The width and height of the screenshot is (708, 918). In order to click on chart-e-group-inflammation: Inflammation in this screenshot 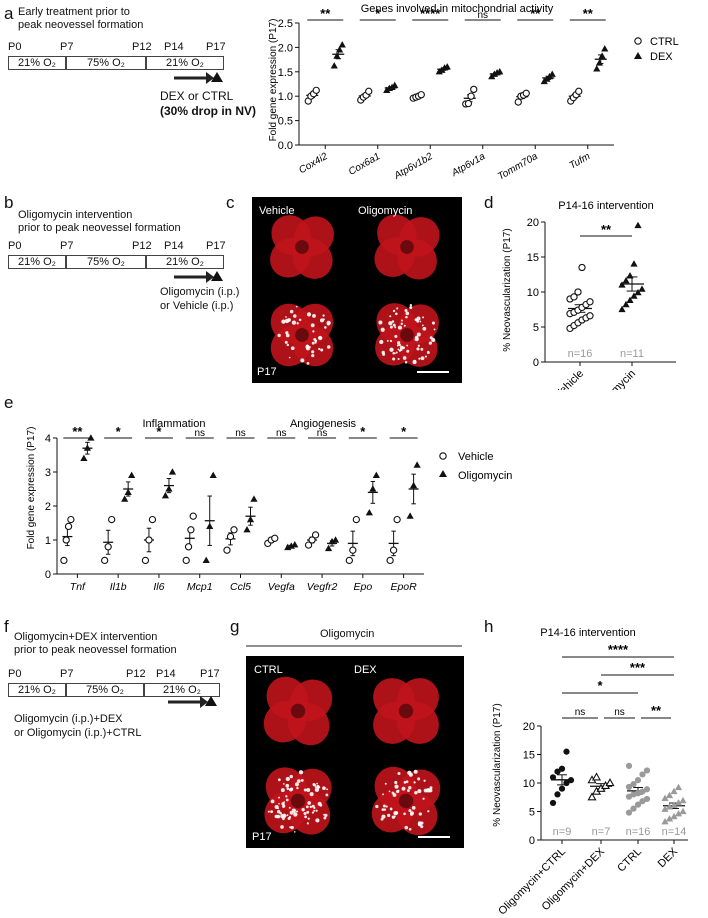, I will do `click(174, 424)`.